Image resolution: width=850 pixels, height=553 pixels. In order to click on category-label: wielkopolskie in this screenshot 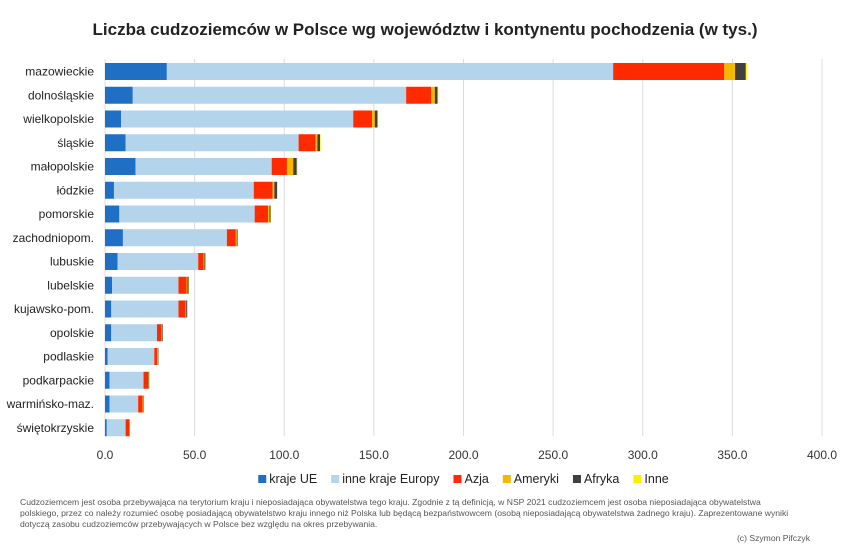, I will do `click(58, 119)`.